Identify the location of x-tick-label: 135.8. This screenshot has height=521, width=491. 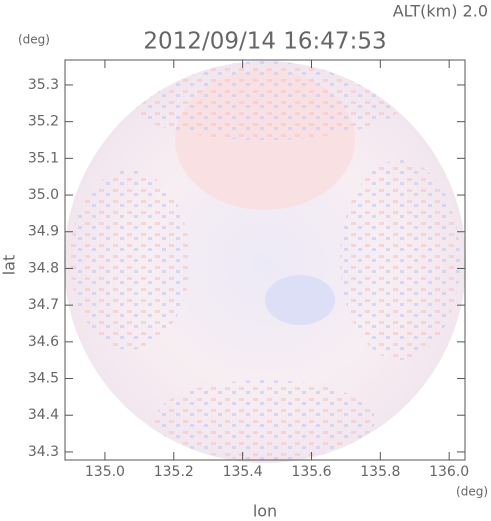
(380, 472).